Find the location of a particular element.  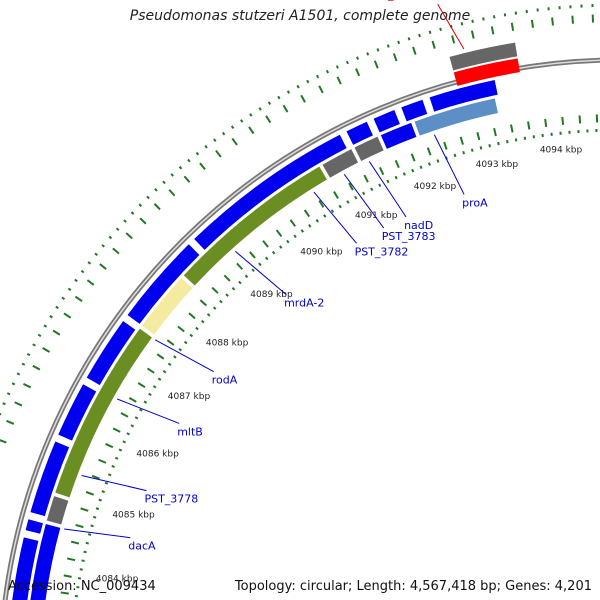

gene-label: PST_3778 is located at coordinates (171, 499).